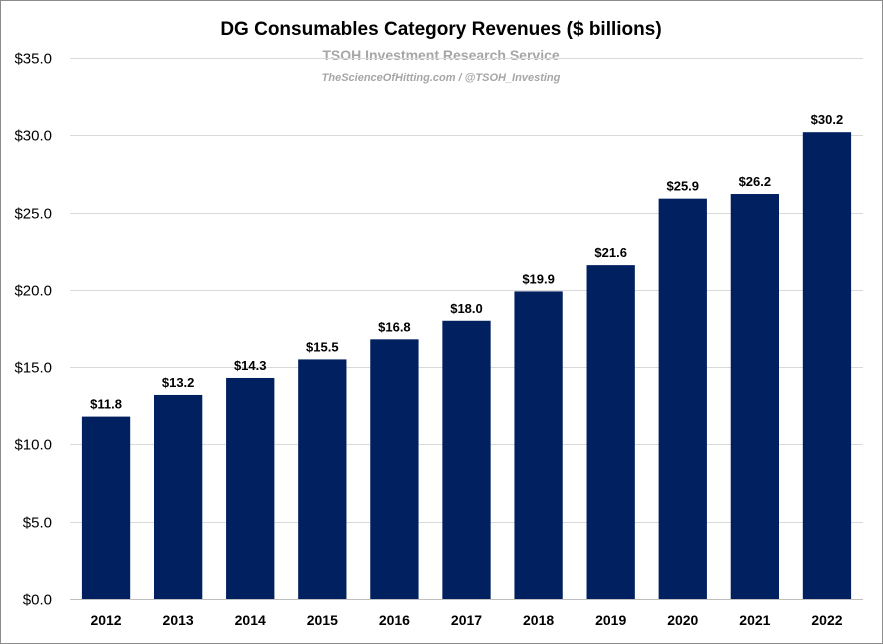  What do you see at coordinates (322, 620) in the screenshot?
I see `x-tick-label-2015: 2015` at bounding box center [322, 620].